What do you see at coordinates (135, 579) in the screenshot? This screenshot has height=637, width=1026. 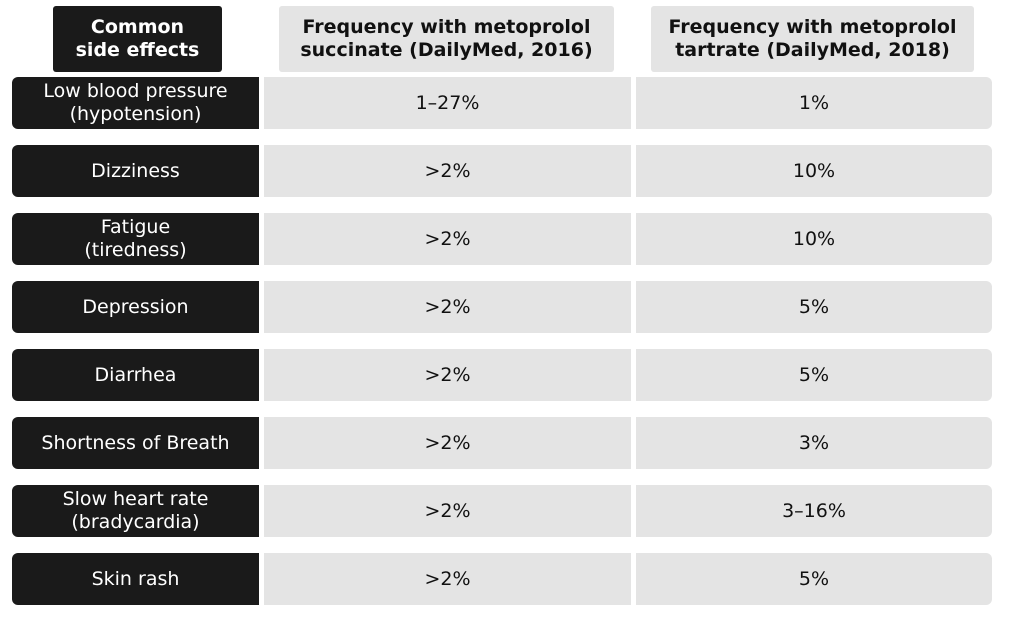 I see `row-label: Skin rash` at bounding box center [135, 579].